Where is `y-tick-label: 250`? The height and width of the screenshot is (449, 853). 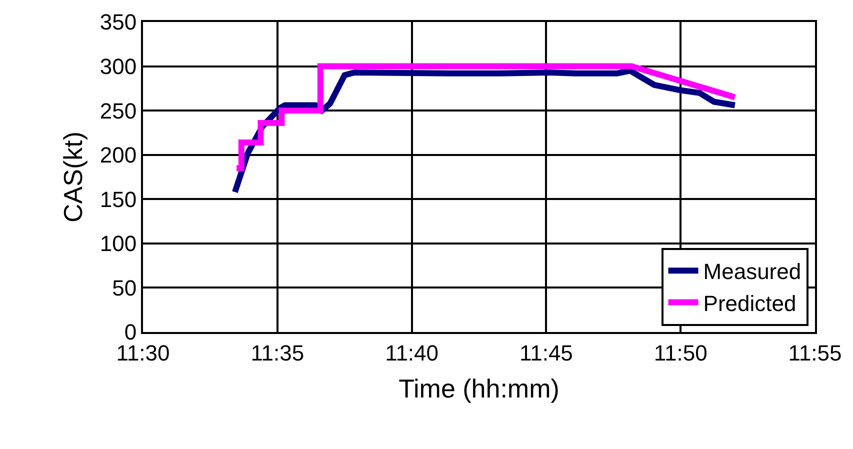 y-tick-label: 250 is located at coordinates (118, 111).